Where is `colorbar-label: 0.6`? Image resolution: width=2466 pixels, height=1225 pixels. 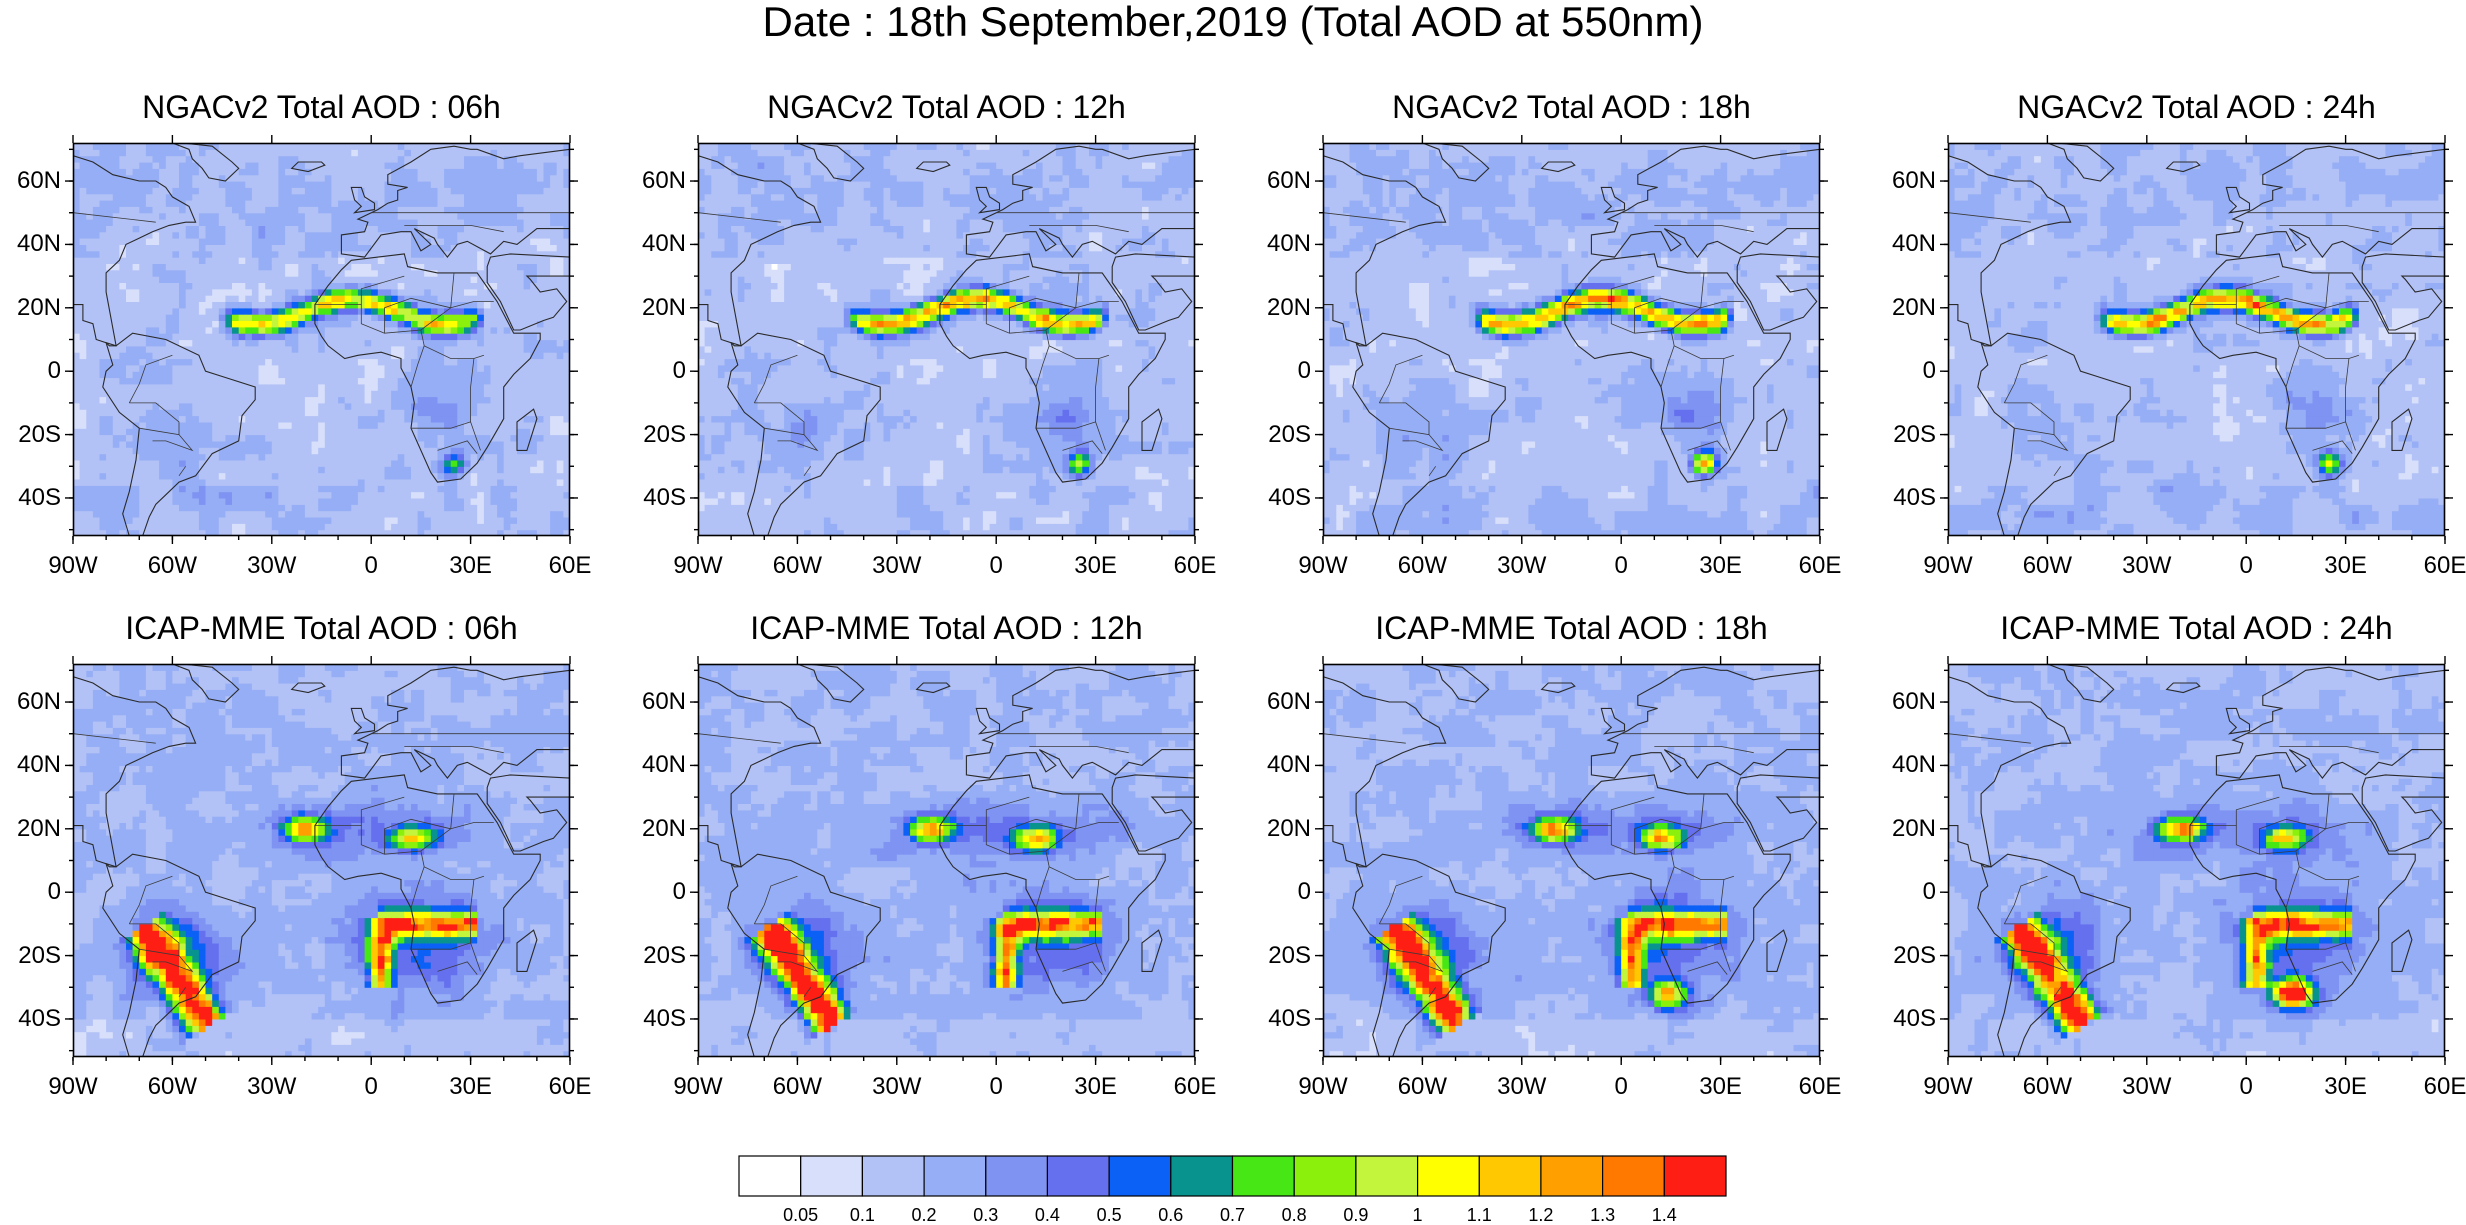
colorbar-label: 0.6 is located at coordinates (1171, 1215).